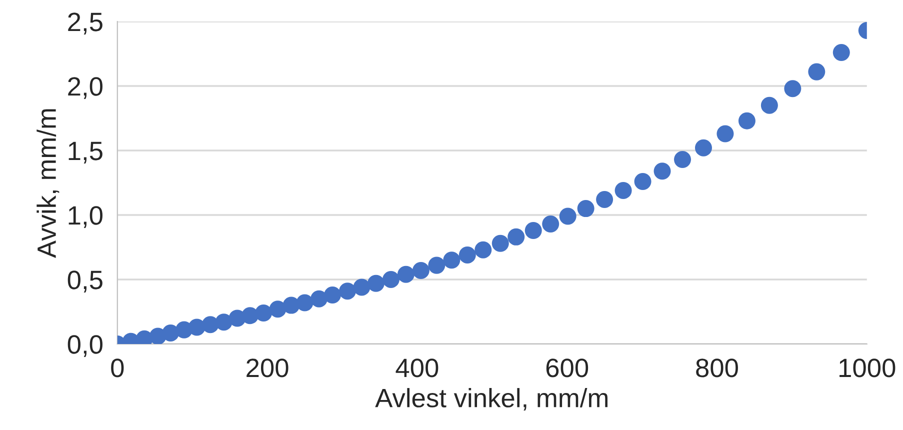  What do you see at coordinates (85, 281) in the screenshot?
I see `y-tick-label: 0,5` at bounding box center [85, 281].